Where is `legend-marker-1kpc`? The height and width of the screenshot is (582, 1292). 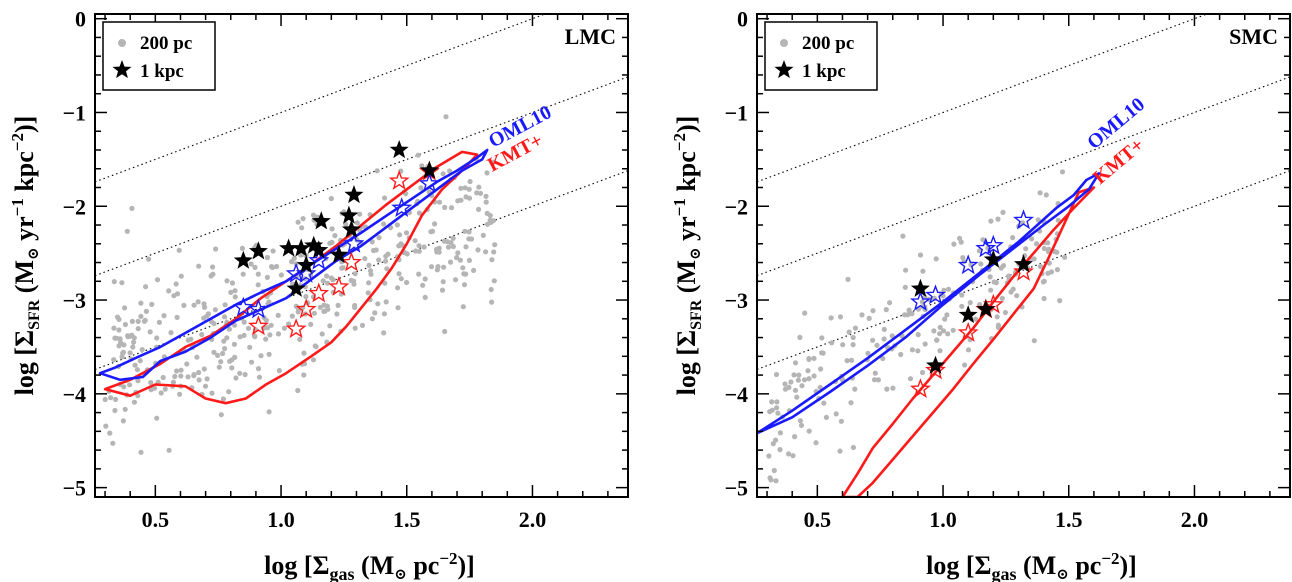 legend-marker-1kpc is located at coordinates (122, 69).